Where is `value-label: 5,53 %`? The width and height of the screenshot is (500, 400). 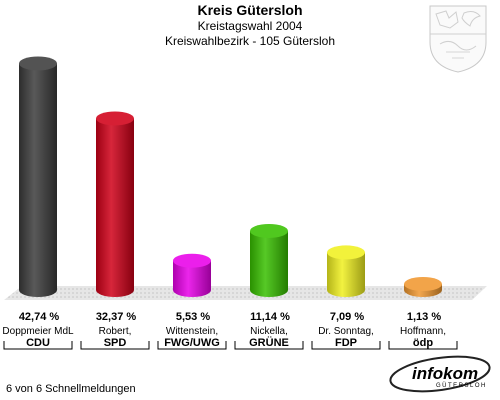 value-label: 5,53 % is located at coordinates (193, 317).